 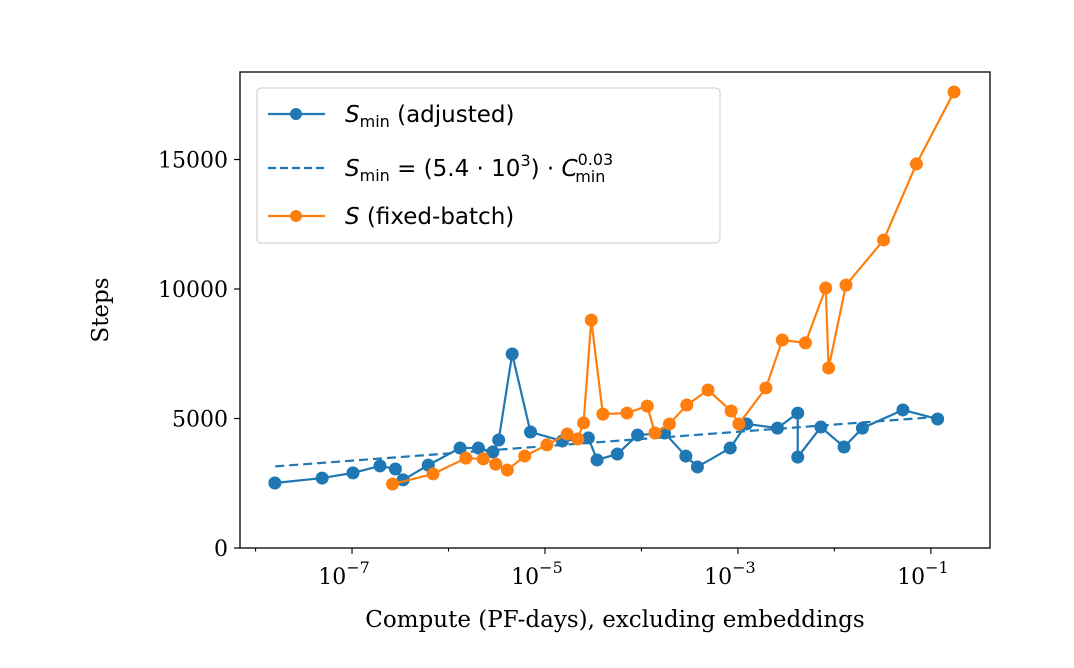 I want to click on x-tick-exp: −5, so click(x=551, y=567).